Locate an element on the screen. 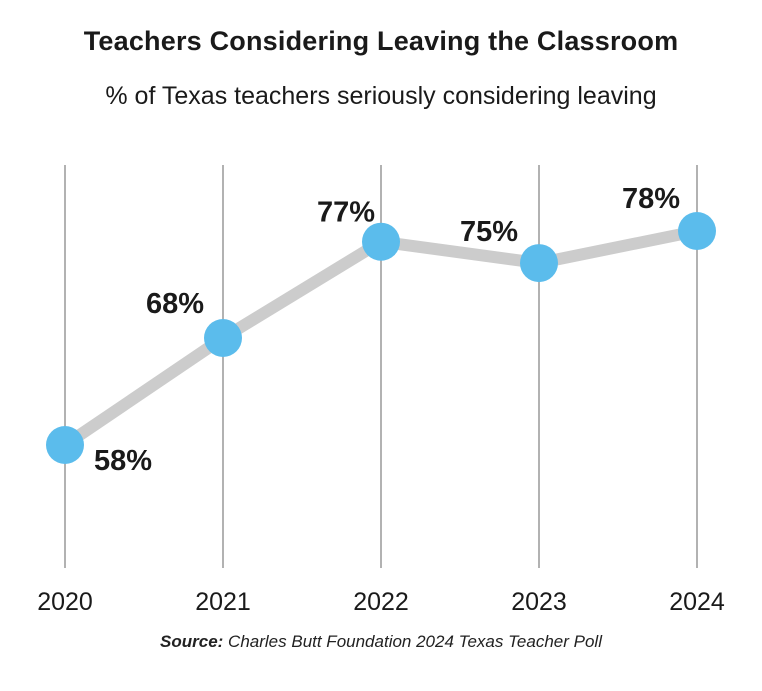 This screenshot has width=762, height=691. x-tick-2022: 2022 is located at coordinates (381, 602).